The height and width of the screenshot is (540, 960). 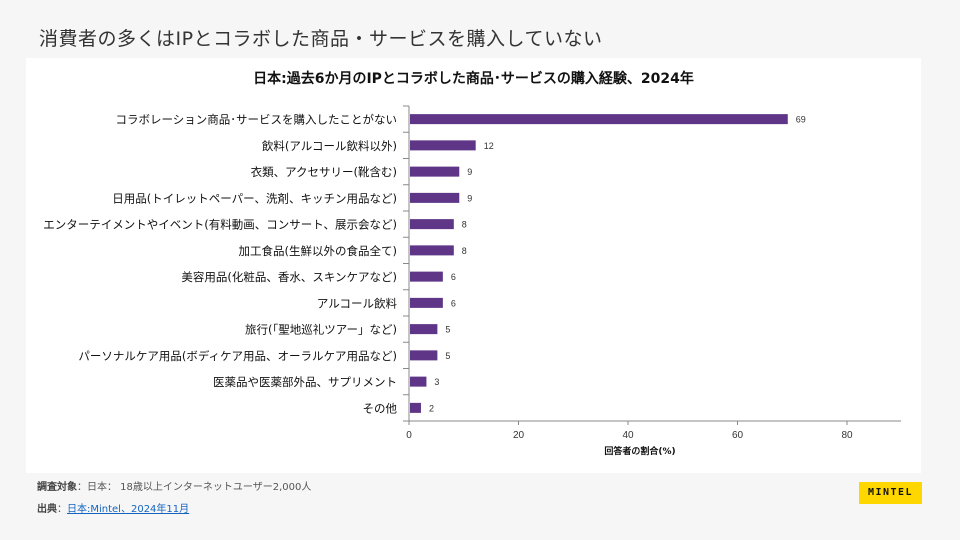 What do you see at coordinates (237, 356) in the screenshot?
I see `category-label: パーソナルケア用品(ボディケア用品、オーラルケア用品など)` at bounding box center [237, 356].